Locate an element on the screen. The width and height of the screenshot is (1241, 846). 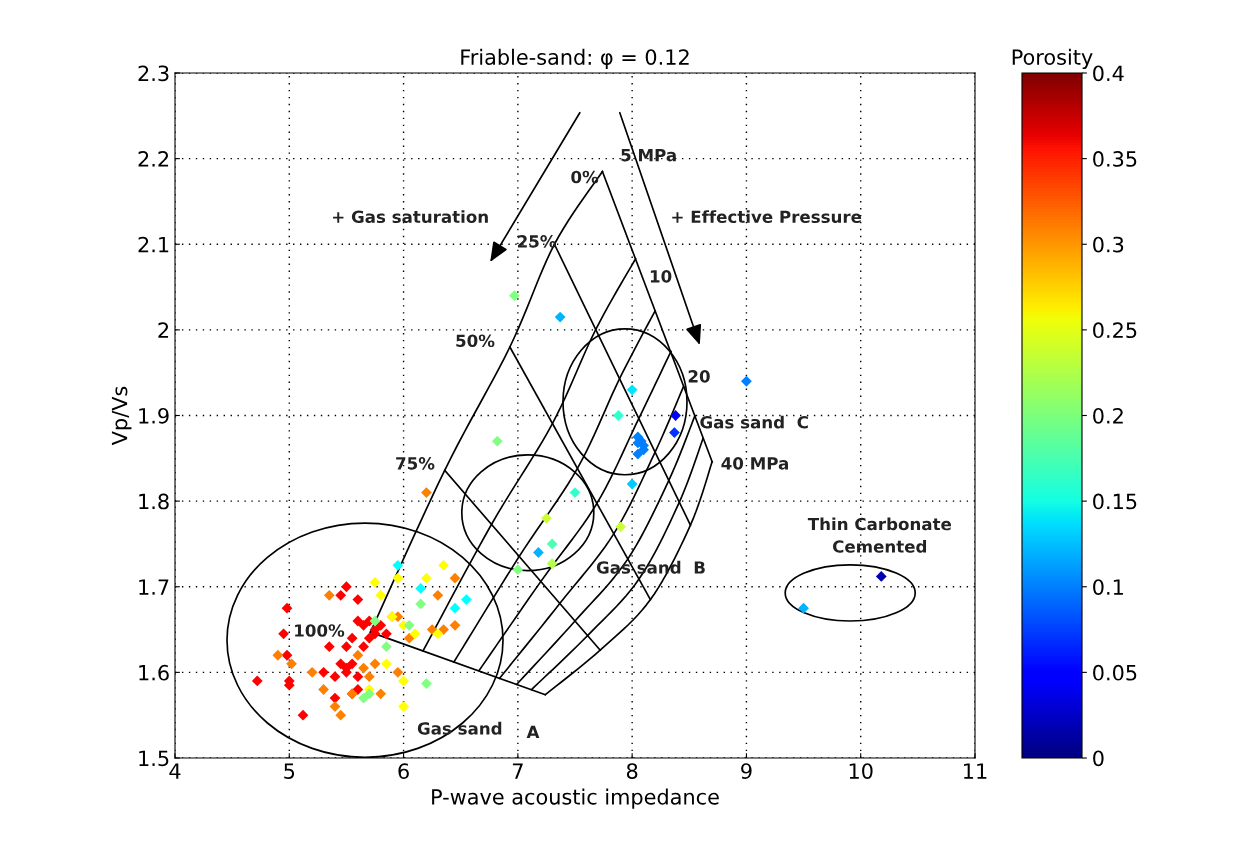
chart-title: Friable-sand: φ = 0.12 is located at coordinates (575, 58).